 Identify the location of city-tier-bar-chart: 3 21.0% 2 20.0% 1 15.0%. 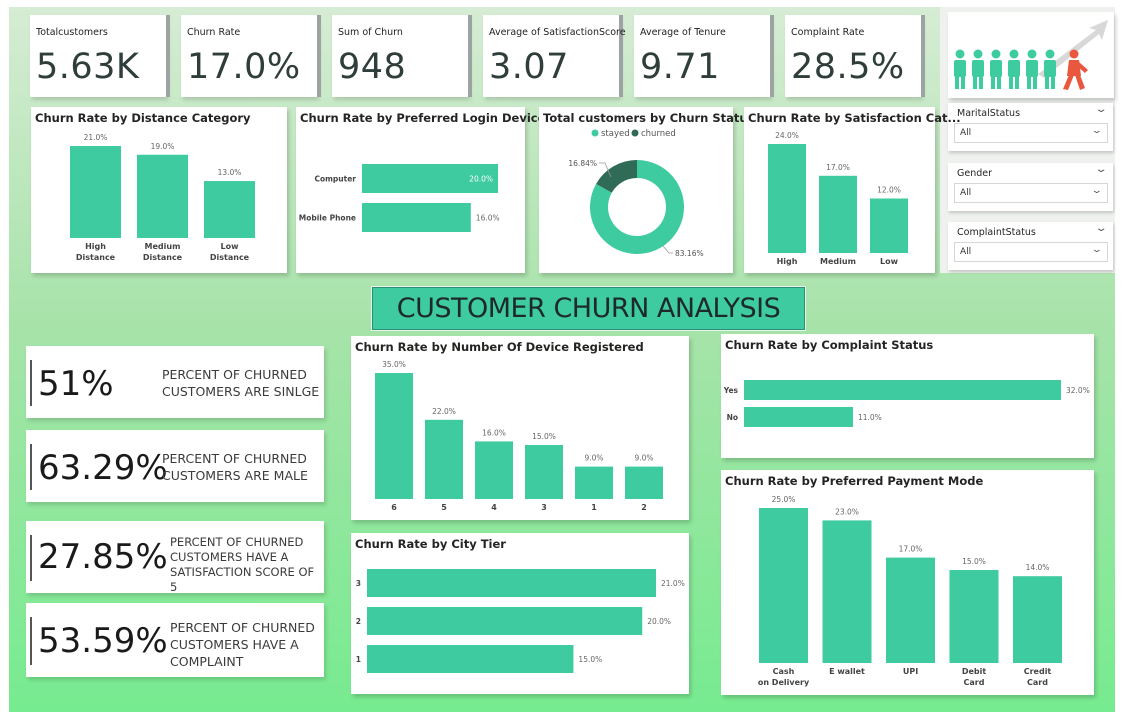
(520, 621).